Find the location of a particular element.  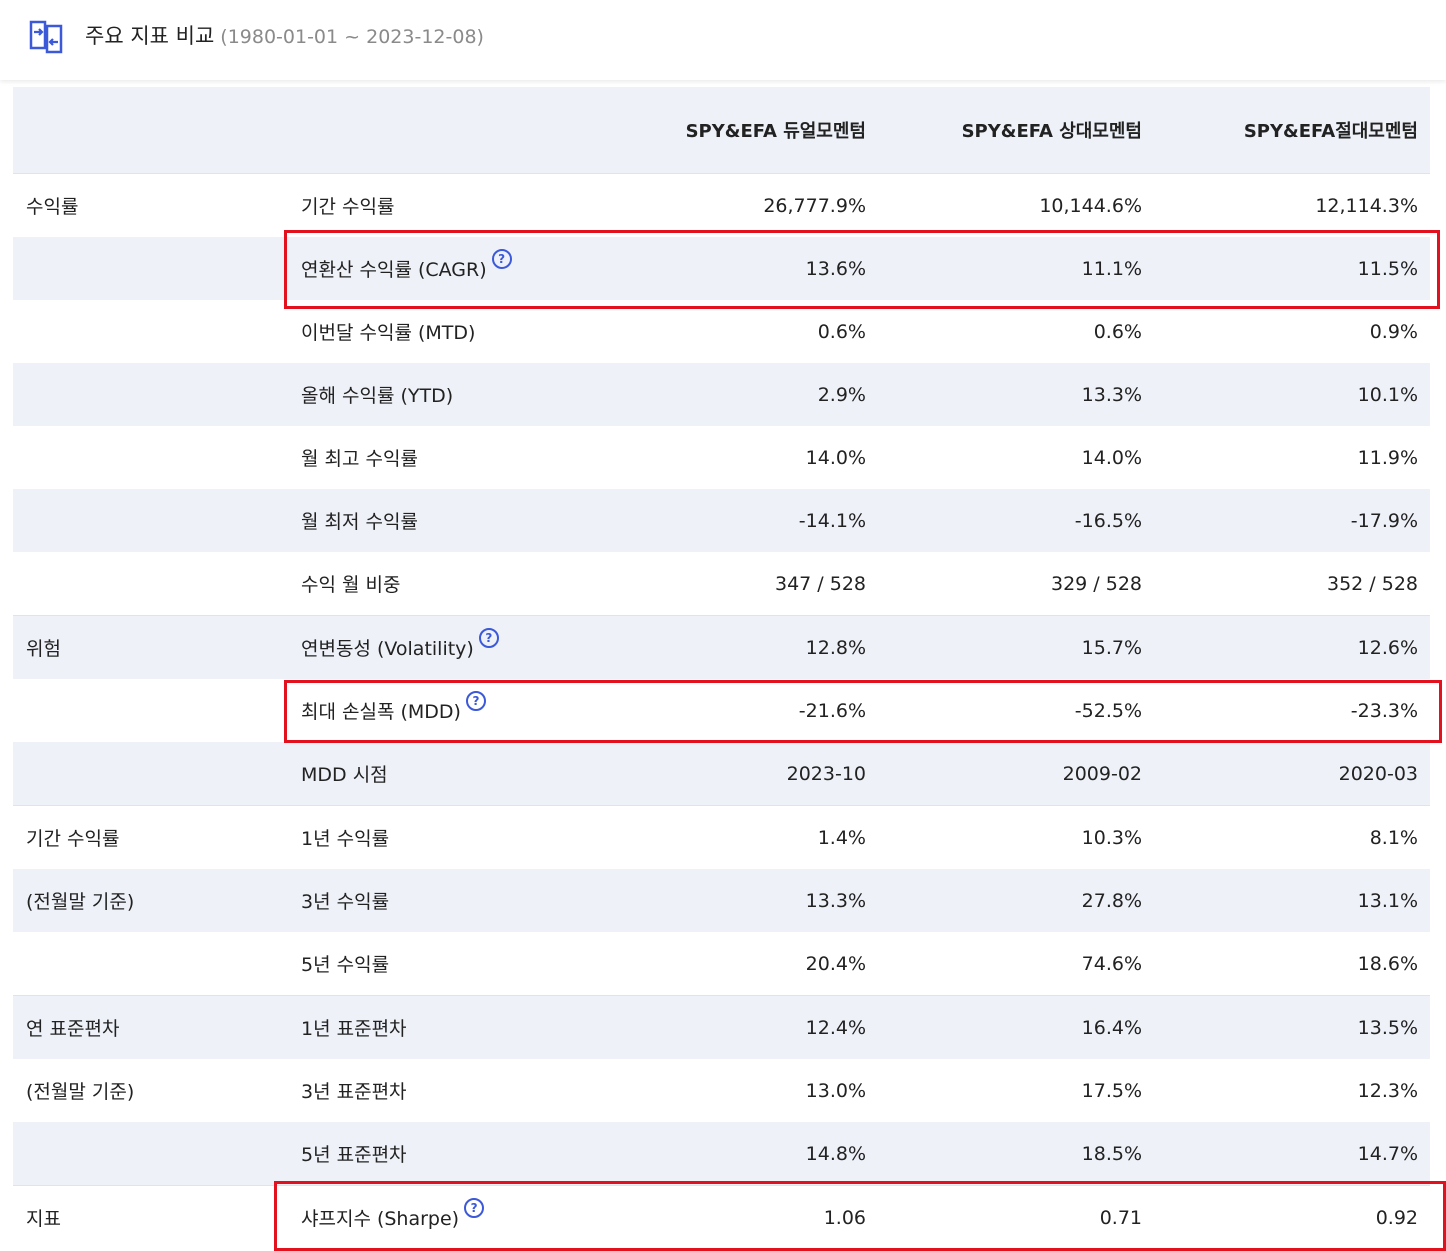

row-metric-label: 5년 표준편차 is located at coordinates (354, 1153).